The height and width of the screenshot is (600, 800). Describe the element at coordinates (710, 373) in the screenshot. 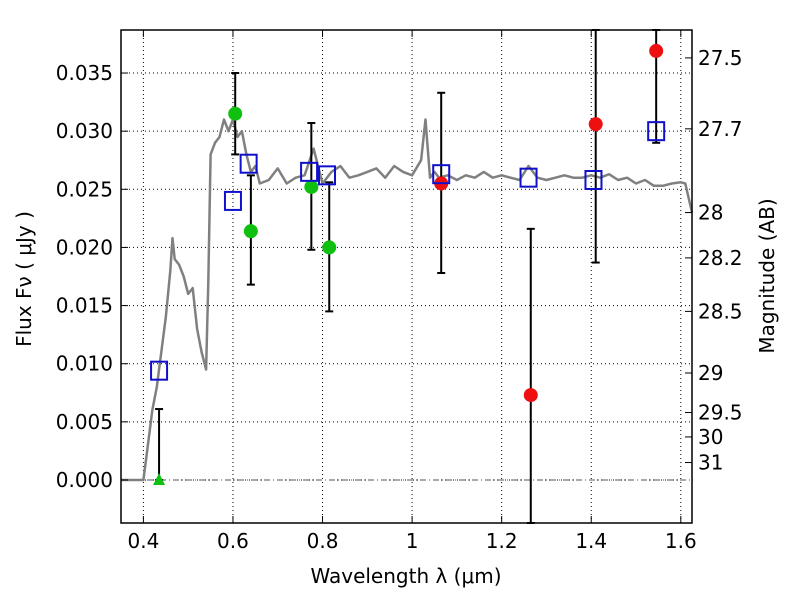

I see `mag-tick-label: 29` at that location.